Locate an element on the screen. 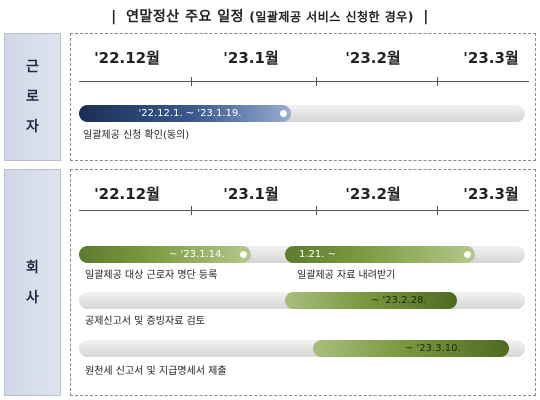 This screenshot has height=400, width=540. task-bar: '22.12.1. ~ '23.1.19. is located at coordinates (185, 113).